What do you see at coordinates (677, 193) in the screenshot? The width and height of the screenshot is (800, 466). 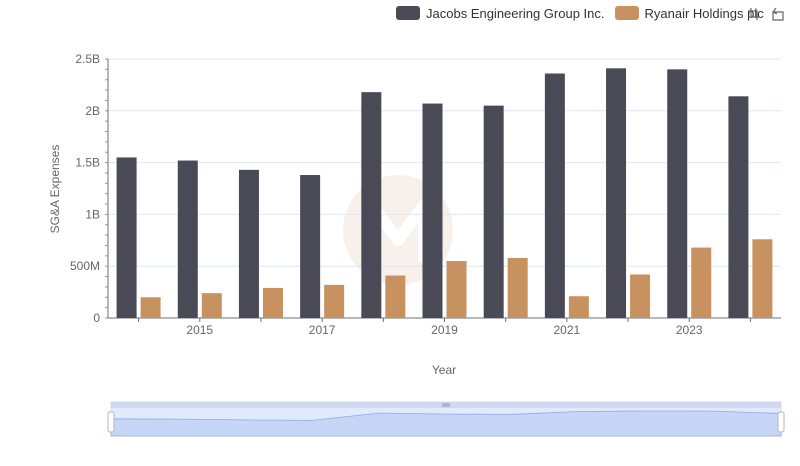 I see `bar-jacobs-2023` at bounding box center [677, 193].